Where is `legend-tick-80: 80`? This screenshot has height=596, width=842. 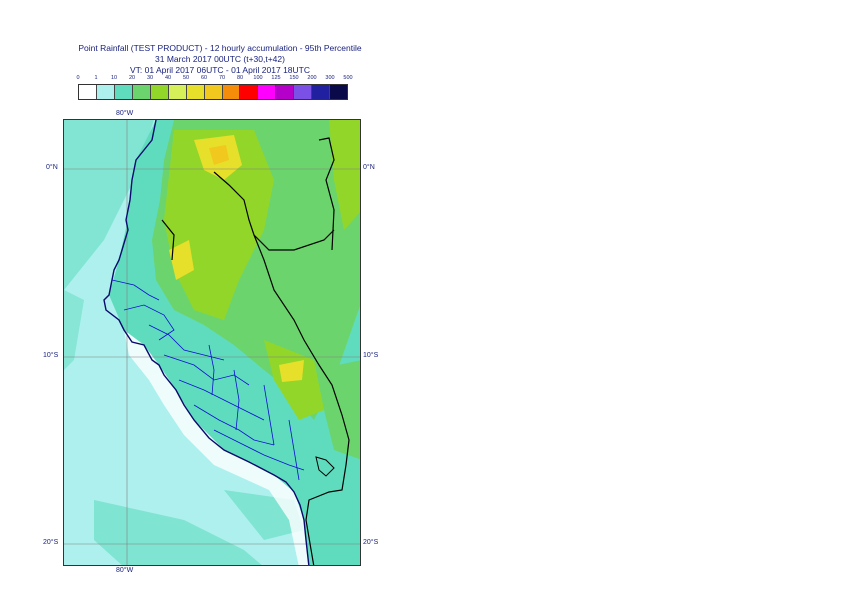
legend-tick-80: 80 is located at coordinates (240, 78).